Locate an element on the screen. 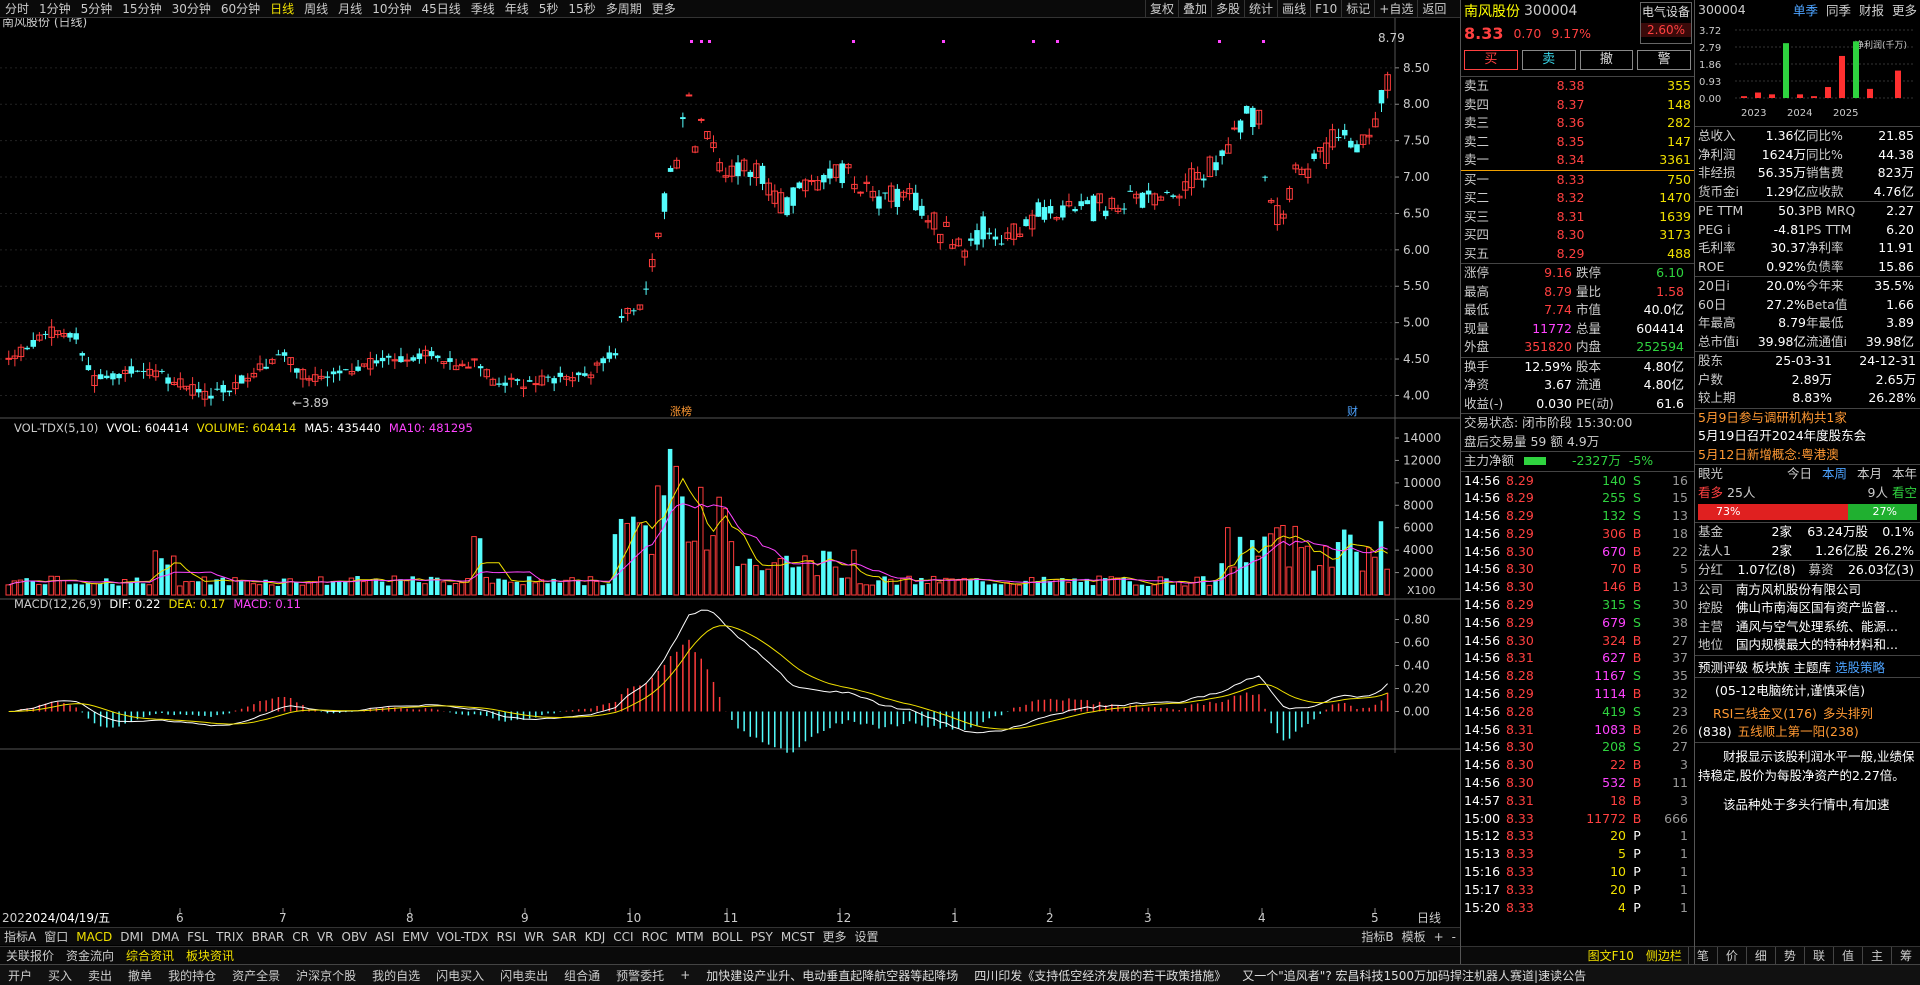 Image resolution: width=1920 pixels, height=985 pixels. f10-tab: 财报 is located at coordinates (1871, 10).